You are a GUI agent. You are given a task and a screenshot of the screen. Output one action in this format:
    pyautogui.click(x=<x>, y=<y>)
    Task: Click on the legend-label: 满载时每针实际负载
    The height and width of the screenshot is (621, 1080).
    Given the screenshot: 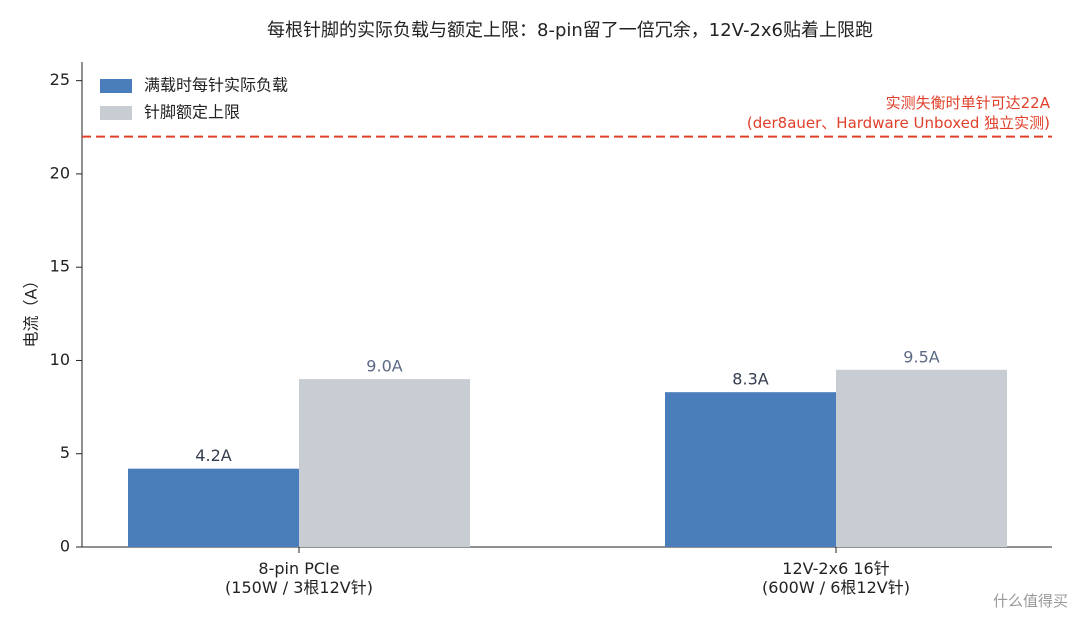 What is the action you would take?
    pyautogui.click(x=216, y=85)
    